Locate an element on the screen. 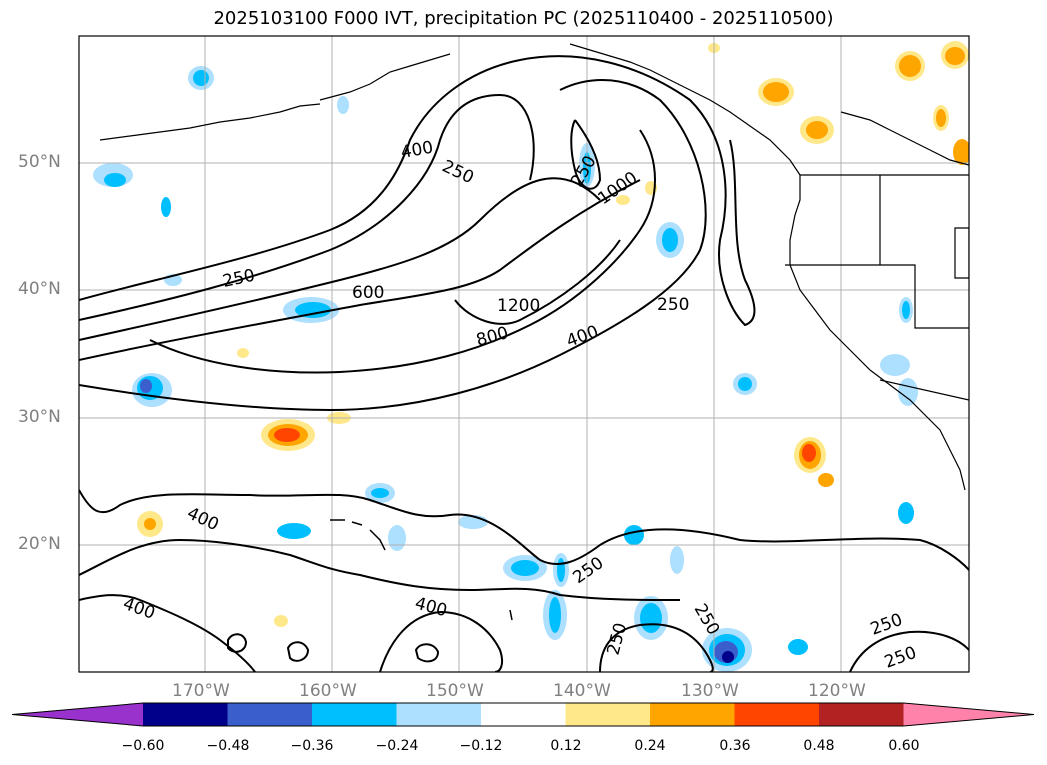  colorbar-tick: 0.48 is located at coordinates (819, 746).